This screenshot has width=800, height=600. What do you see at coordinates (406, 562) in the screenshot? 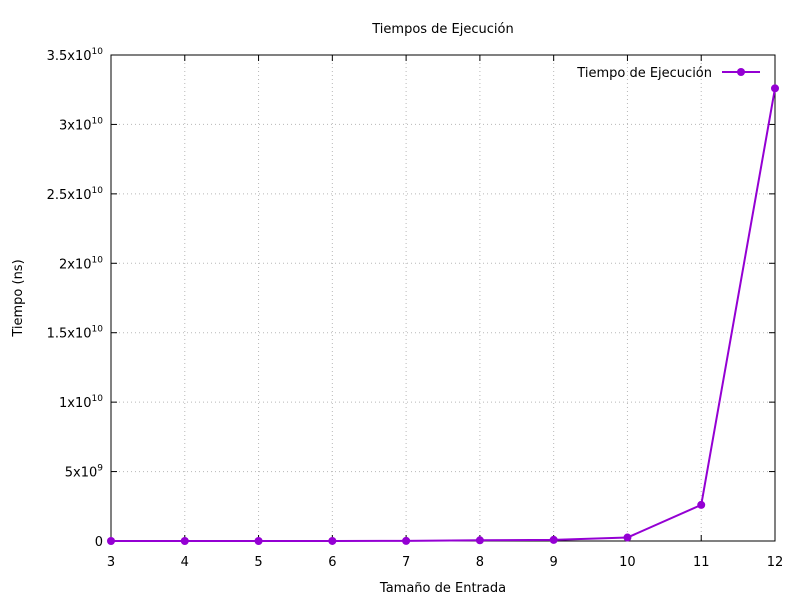
I see `x-tick-label: 7` at bounding box center [406, 562].